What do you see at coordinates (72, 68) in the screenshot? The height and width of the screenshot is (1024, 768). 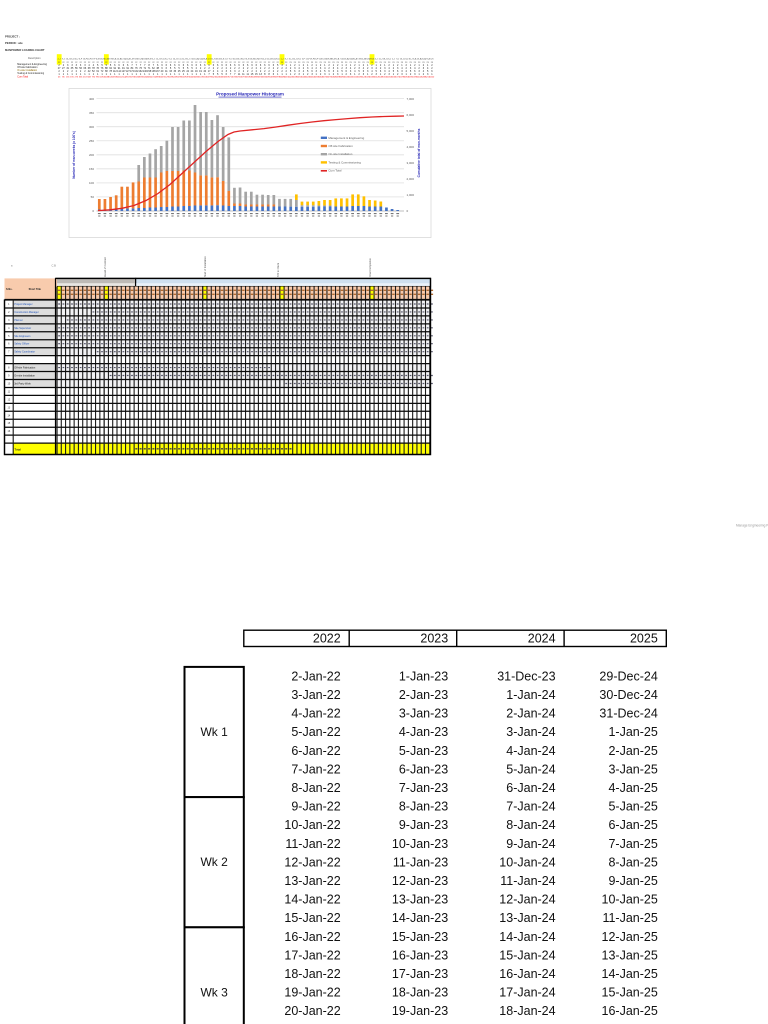 I see `svg-text: 35` at bounding box center [72, 68].